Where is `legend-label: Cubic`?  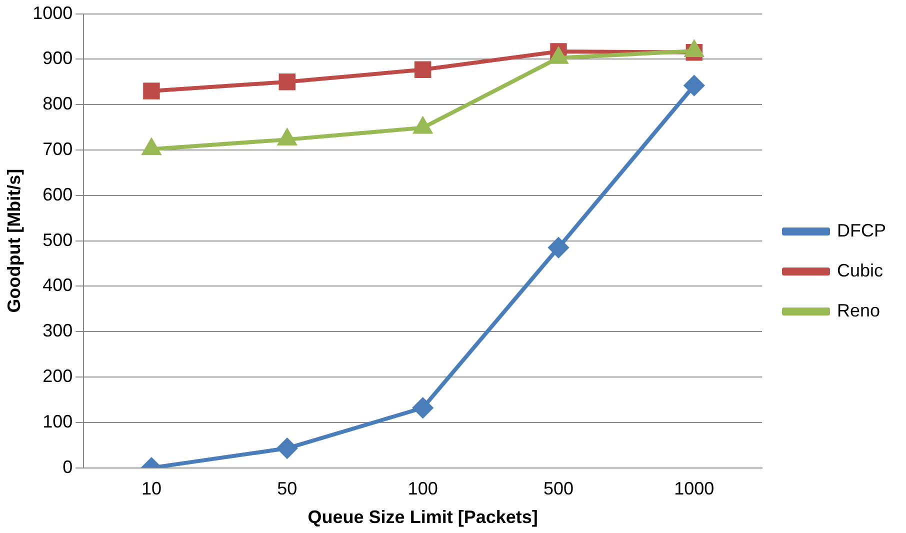
legend-label: Cubic is located at coordinates (860, 270).